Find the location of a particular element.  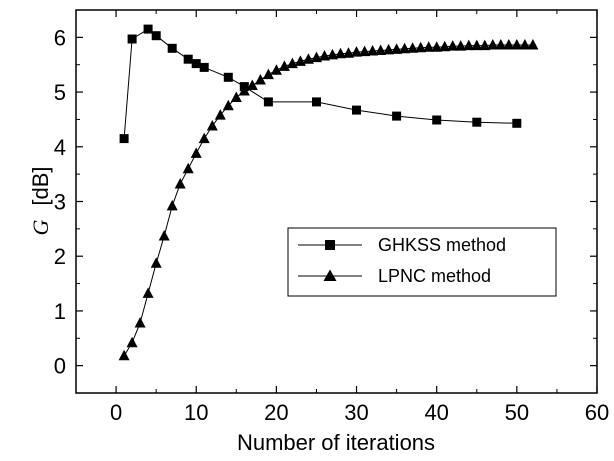

x-tick-label: 60 is located at coordinates (597, 412).